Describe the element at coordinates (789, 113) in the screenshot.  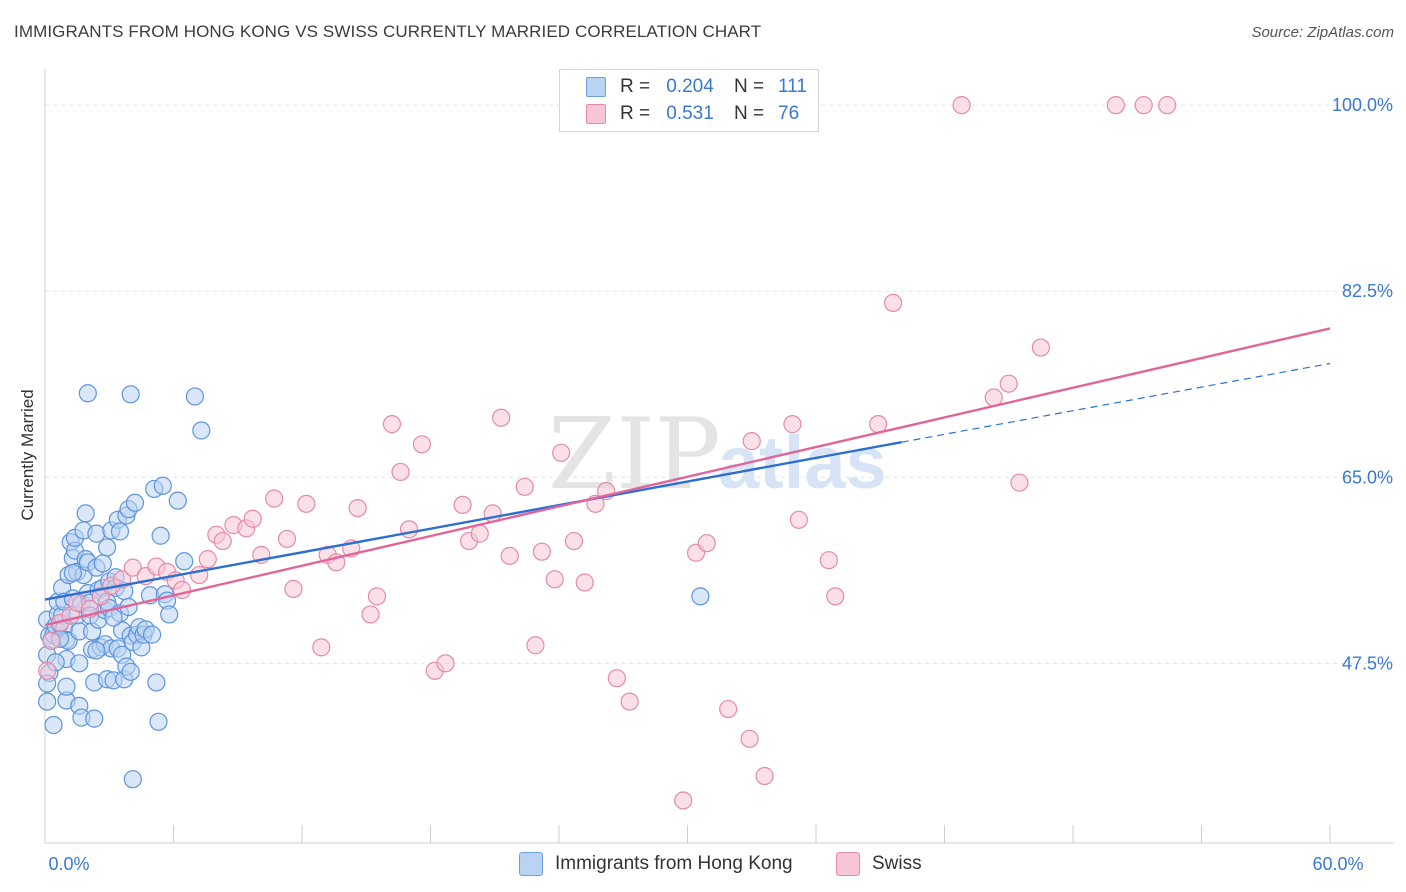
I see `legend-n-value: 76` at that location.